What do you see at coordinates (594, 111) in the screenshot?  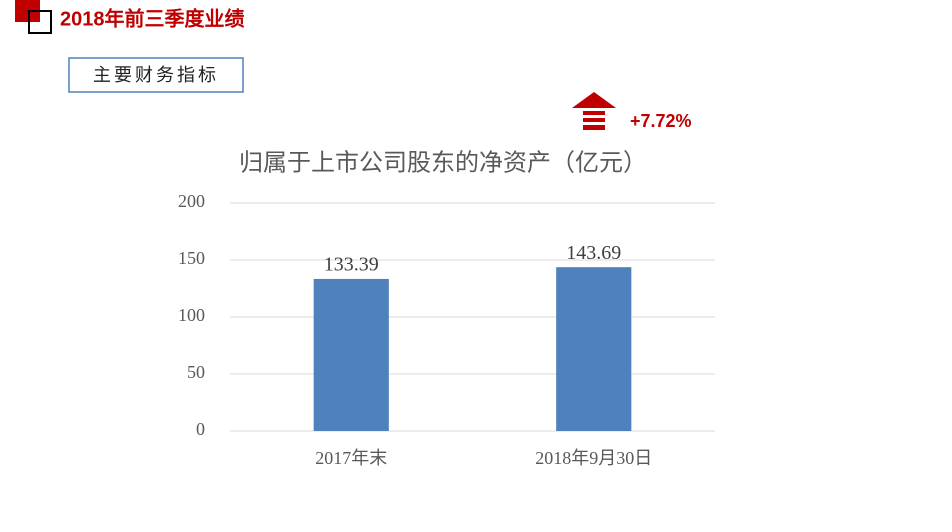 I see `up-arrow-icon` at bounding box center [594, 111].